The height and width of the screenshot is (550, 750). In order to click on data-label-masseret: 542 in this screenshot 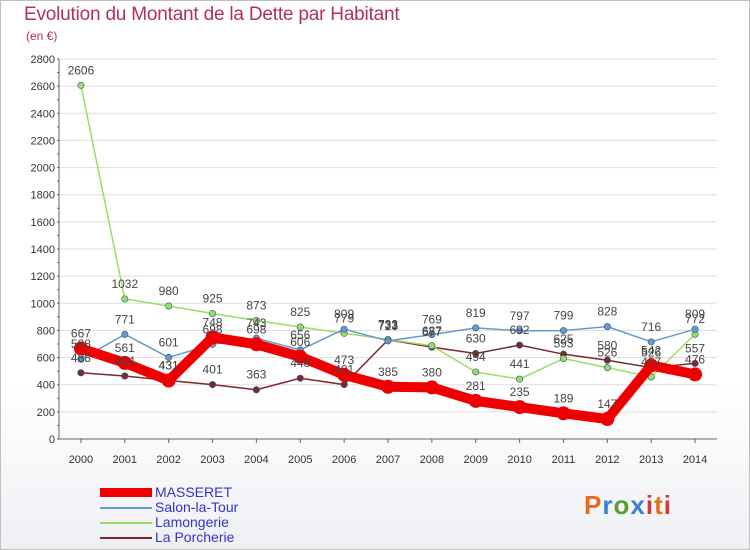, I will do `click(651, 350)`.